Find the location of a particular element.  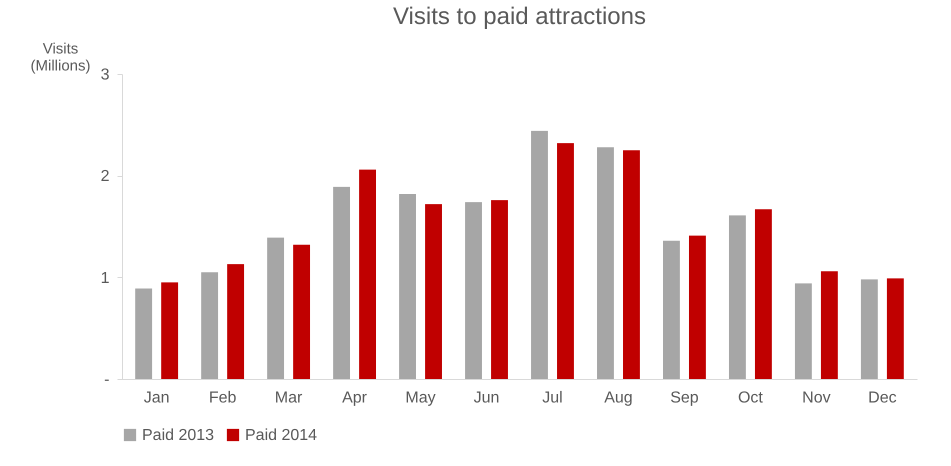

x-tick-label: Apr is located at coordinates (355, 398).